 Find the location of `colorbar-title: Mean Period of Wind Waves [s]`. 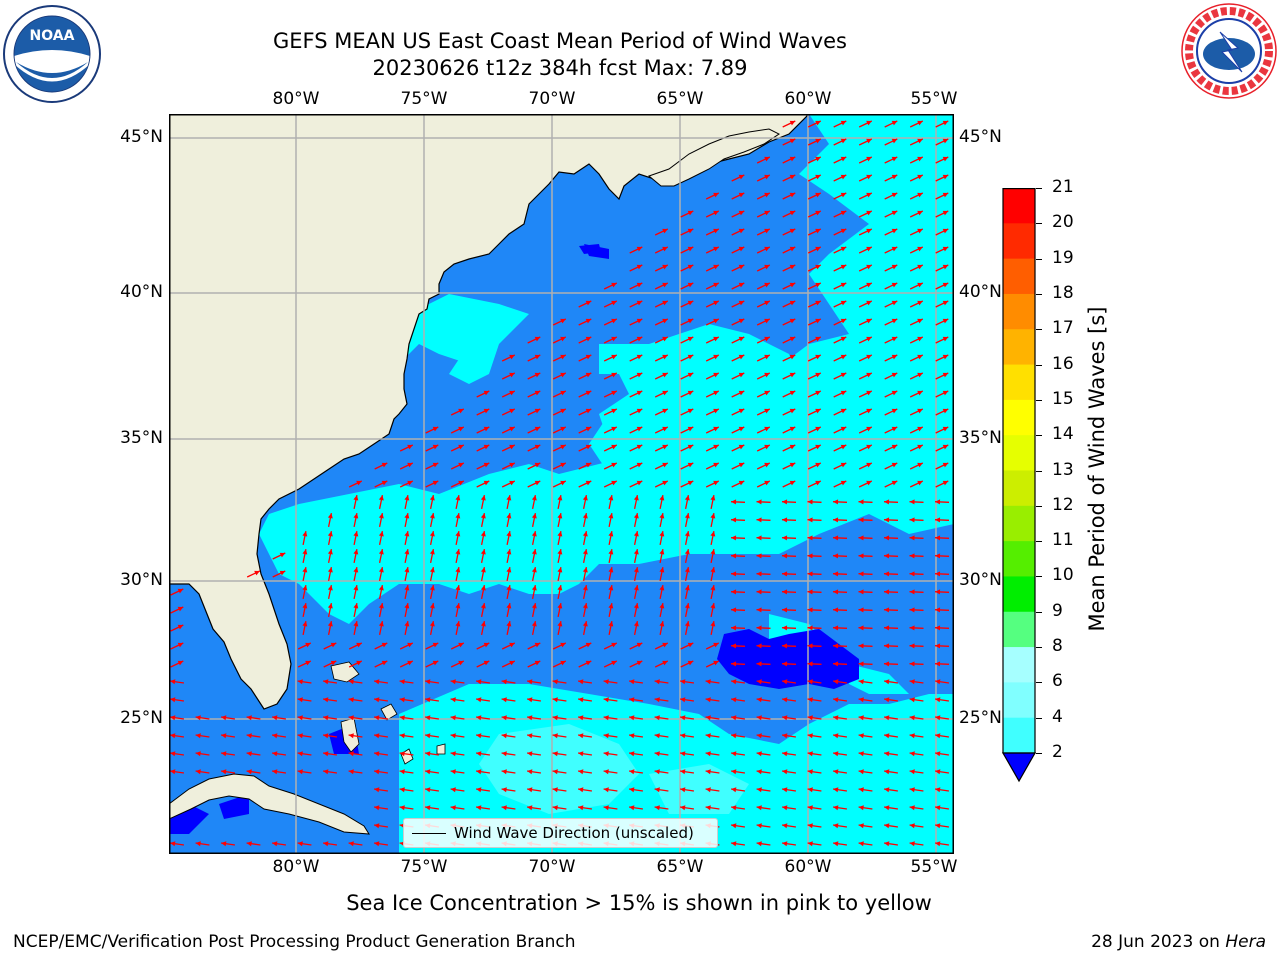

colorbar-title: Mean Period of Wind Waves [s] is located at coordinates (1097, 469).